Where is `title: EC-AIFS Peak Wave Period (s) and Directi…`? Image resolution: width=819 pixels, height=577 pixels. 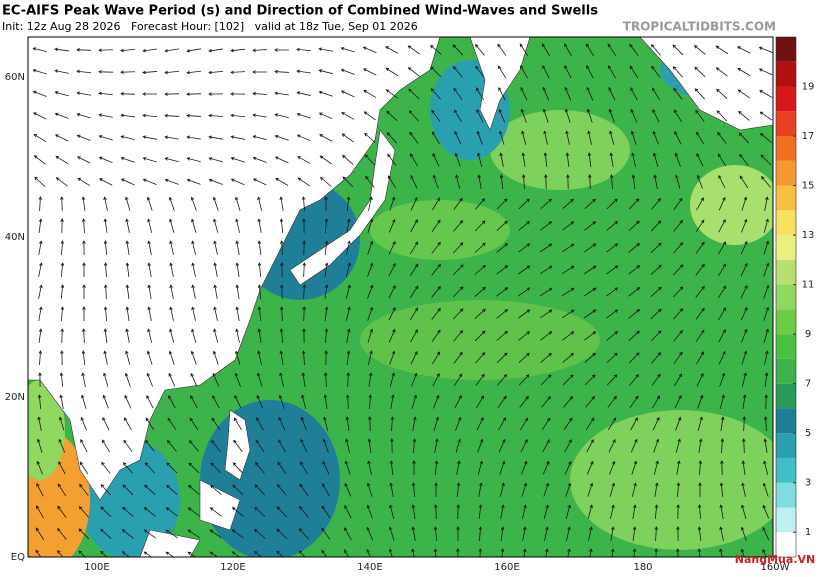
title: EC-AIFS Peak Wave Period (s) and Directi… is located at coordinates (300, 11).